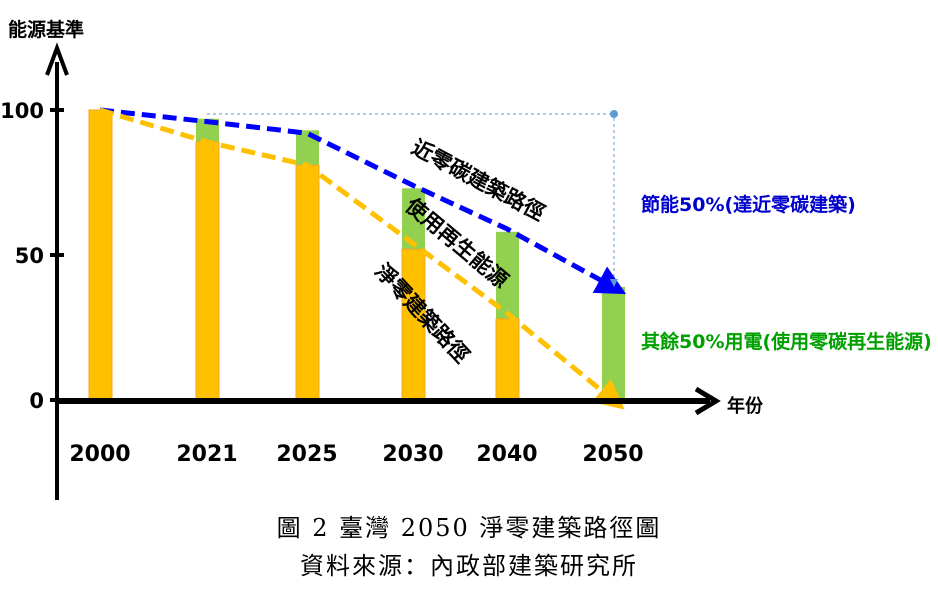 The width and height of the screenshot is (938, 599). I want to click on bar-renewable-2050, so click(613, 343).